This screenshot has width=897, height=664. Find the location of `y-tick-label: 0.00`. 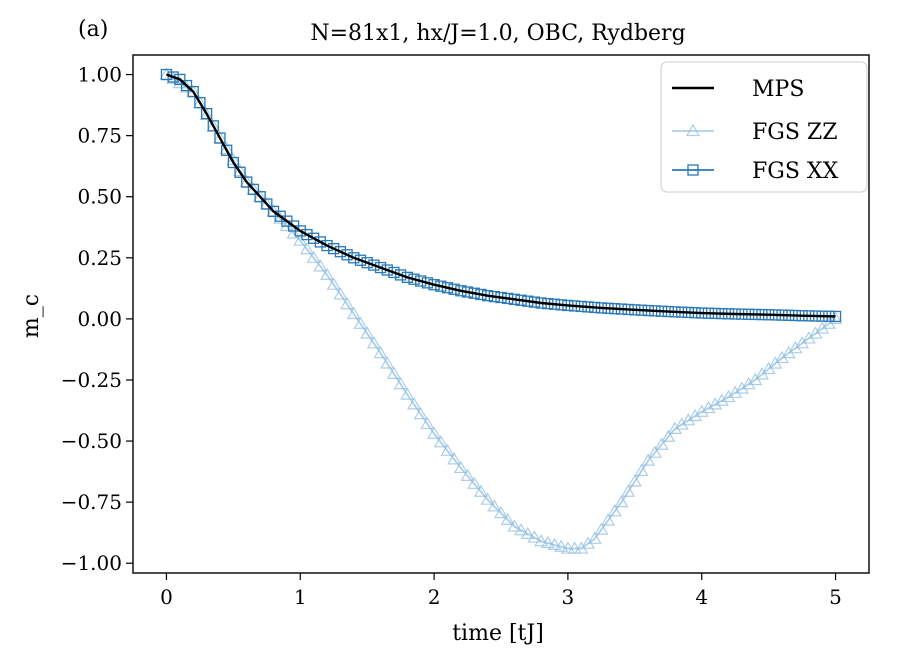

y-tick-label: 0.00 is located at coordinates (99, 319).